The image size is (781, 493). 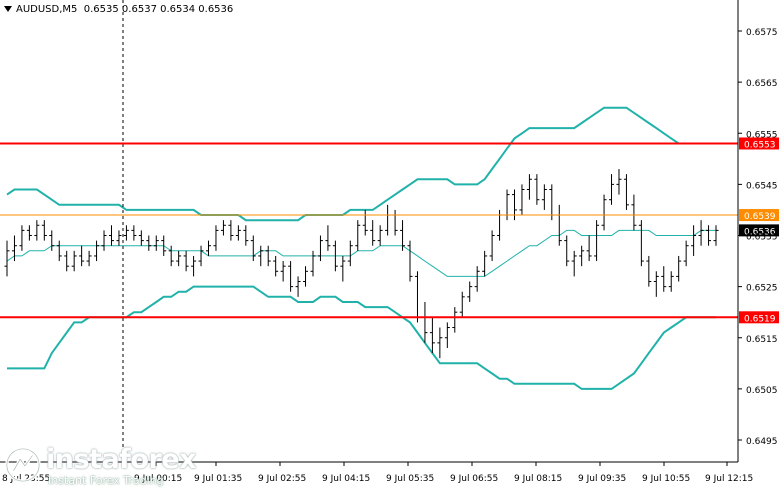 I want to click on current-price-bg, so click(x=759, y=230).